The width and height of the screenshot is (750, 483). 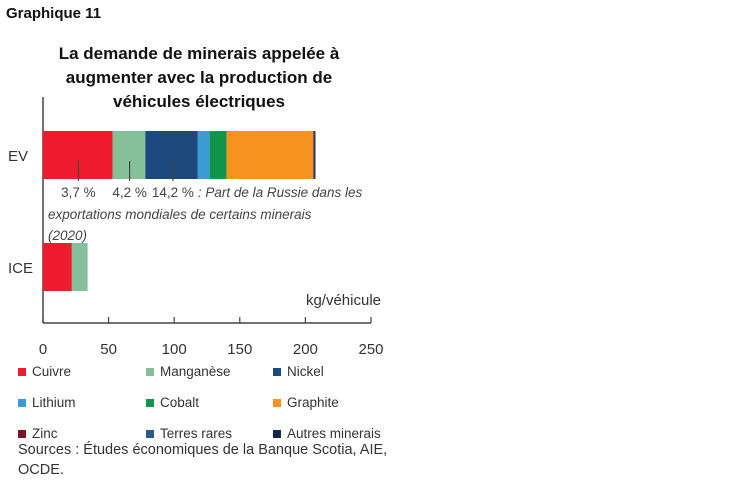 What do you see at coordinates (18, 156) in the screenshot?
I see `category-label-ev: EV` at bounding box center [18, 156].